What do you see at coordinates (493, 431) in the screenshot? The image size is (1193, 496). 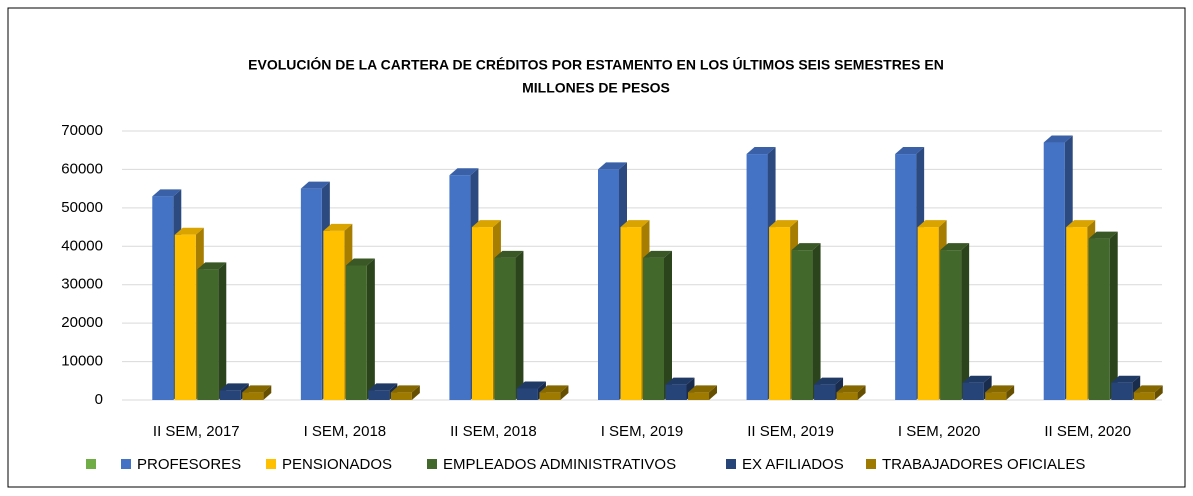 I see `x-tick-label: II SEM, 2018` at bounding box center [493, 431].